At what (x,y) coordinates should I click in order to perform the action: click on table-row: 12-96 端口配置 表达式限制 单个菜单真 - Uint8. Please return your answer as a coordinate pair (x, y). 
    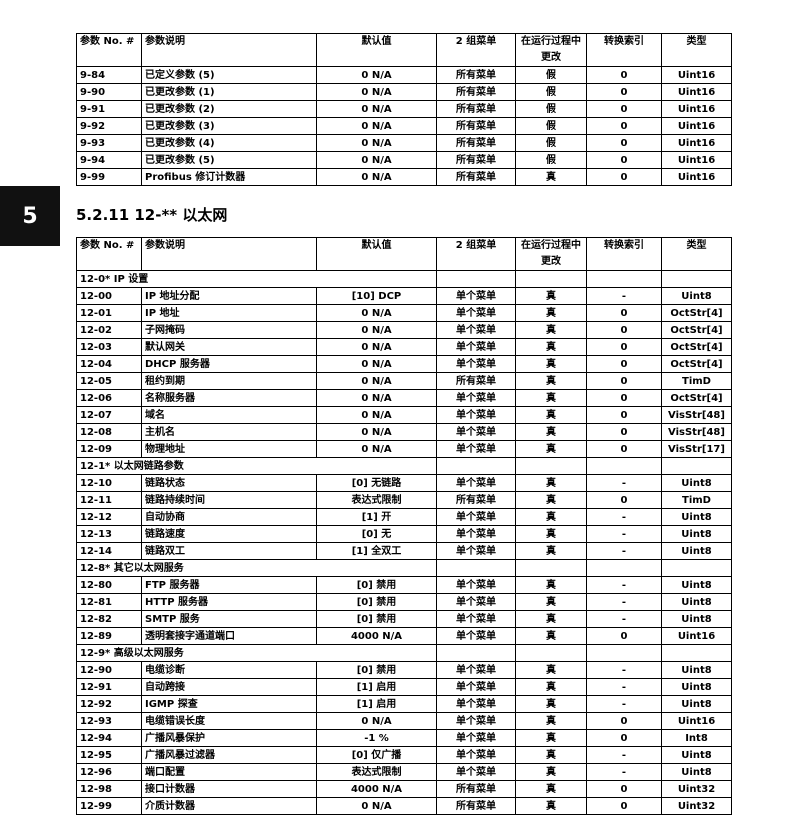
    Looking at the image, I should click on (404, 772).